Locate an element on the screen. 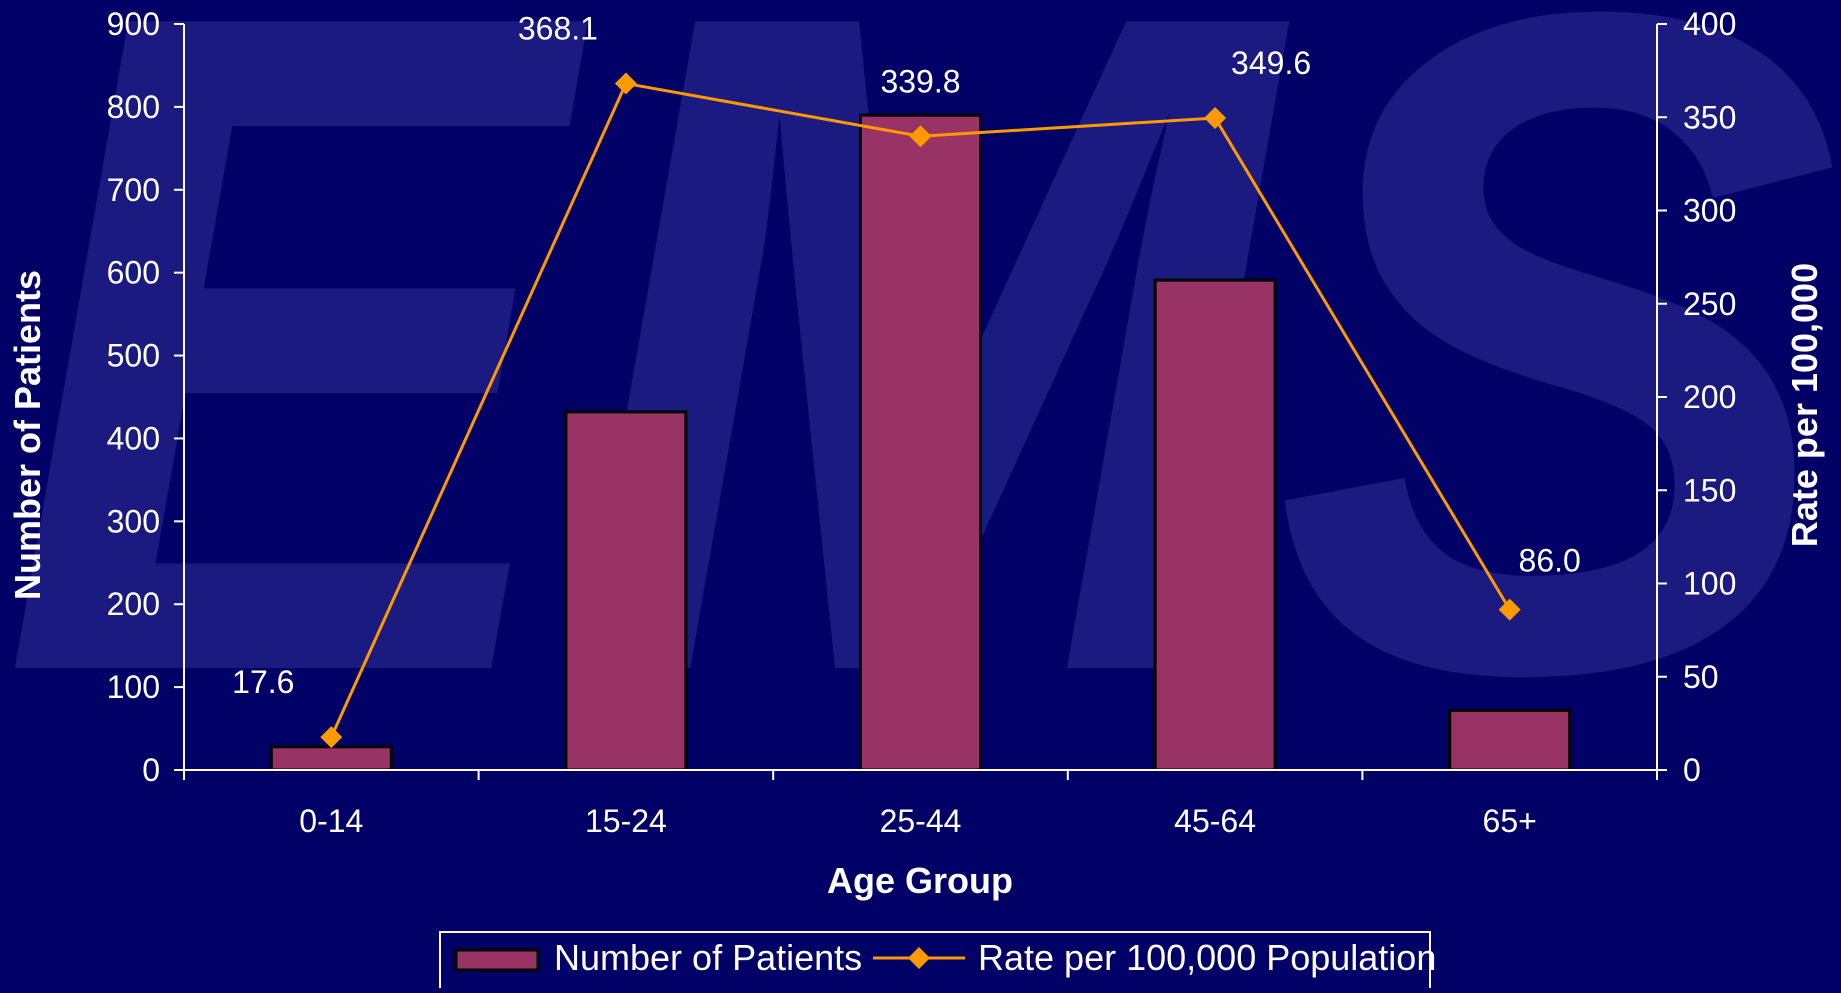 This screenshot has width=1841, height=993. y2-tick-label: 250 is located at coordinates (1709, 304).